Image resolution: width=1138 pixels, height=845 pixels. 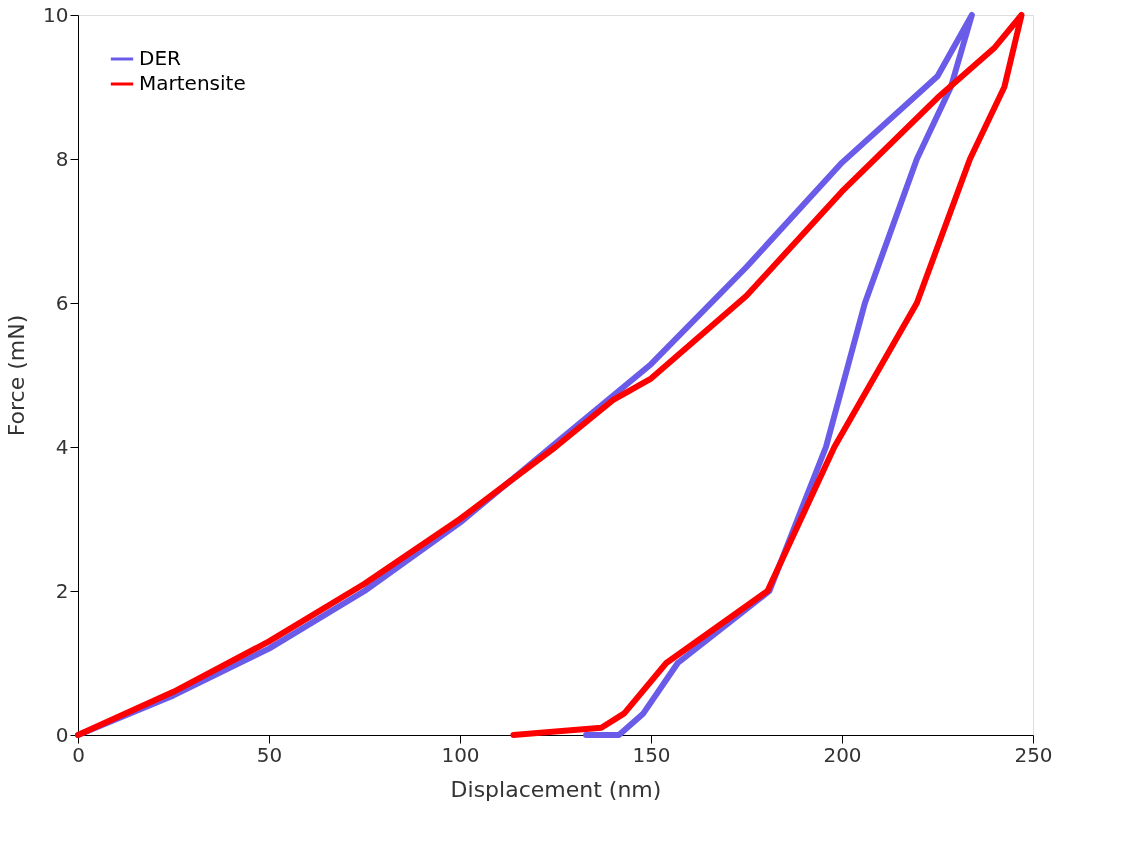 What do you see at coordinates (651, 754) in the screenshot?
I see `x-tick-label: 150` at bounding box center [651, 754].